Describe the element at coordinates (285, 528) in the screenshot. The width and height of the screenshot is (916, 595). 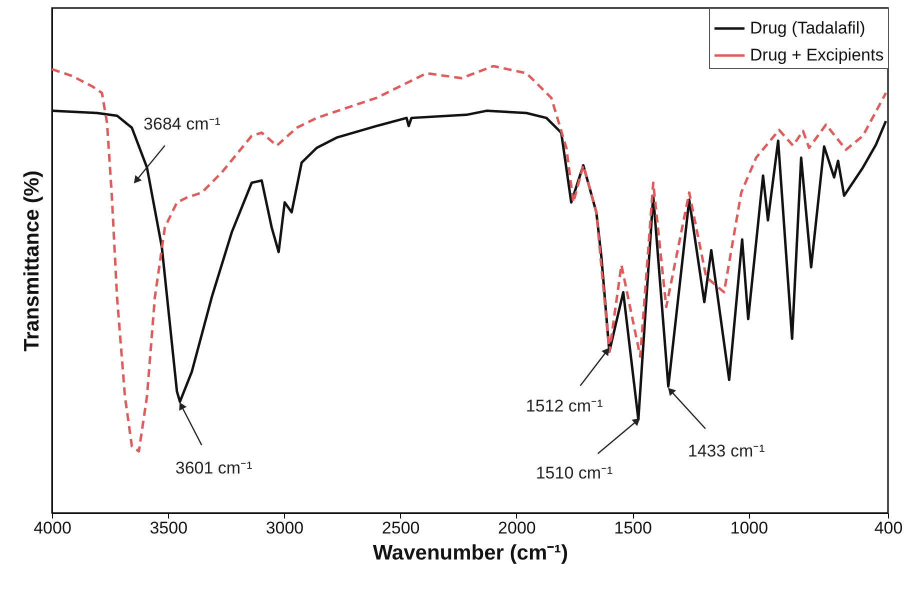
I see `x-tick-label: 3000` at that location.